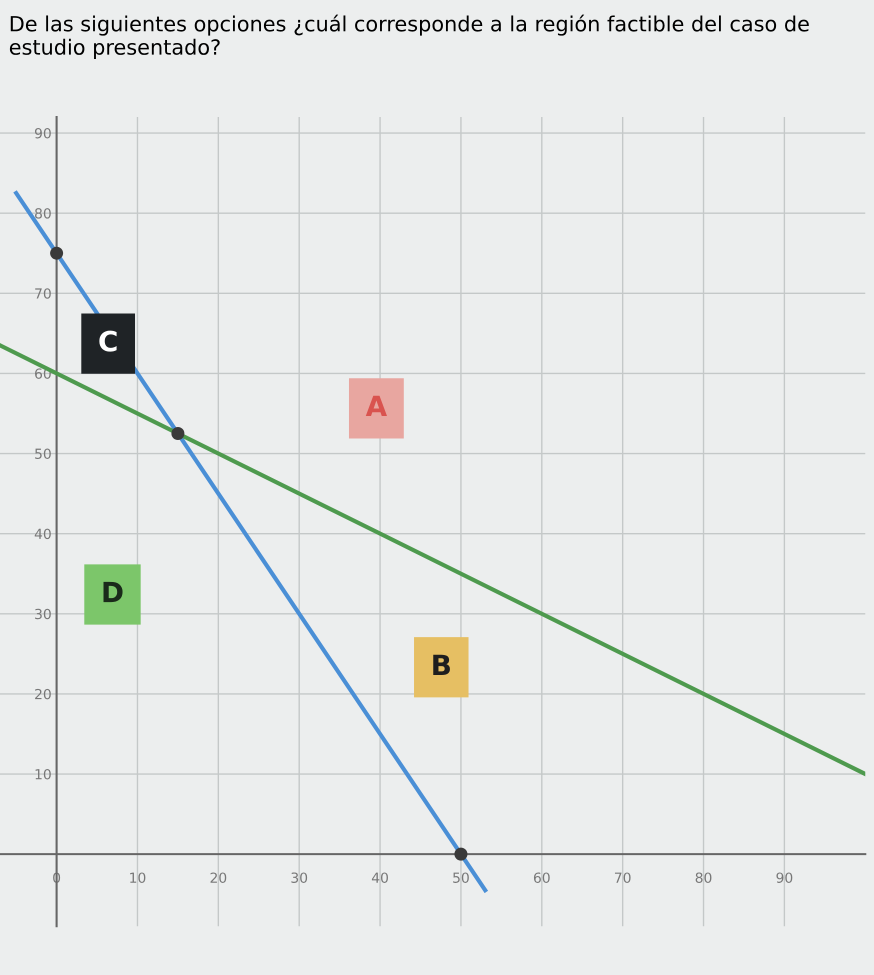 The width and height of the screenshot is (874, 975). What do you see at coordinates (113, 592) in the screenshot?
I see `annotation: D` at bounding box center [113, 592].